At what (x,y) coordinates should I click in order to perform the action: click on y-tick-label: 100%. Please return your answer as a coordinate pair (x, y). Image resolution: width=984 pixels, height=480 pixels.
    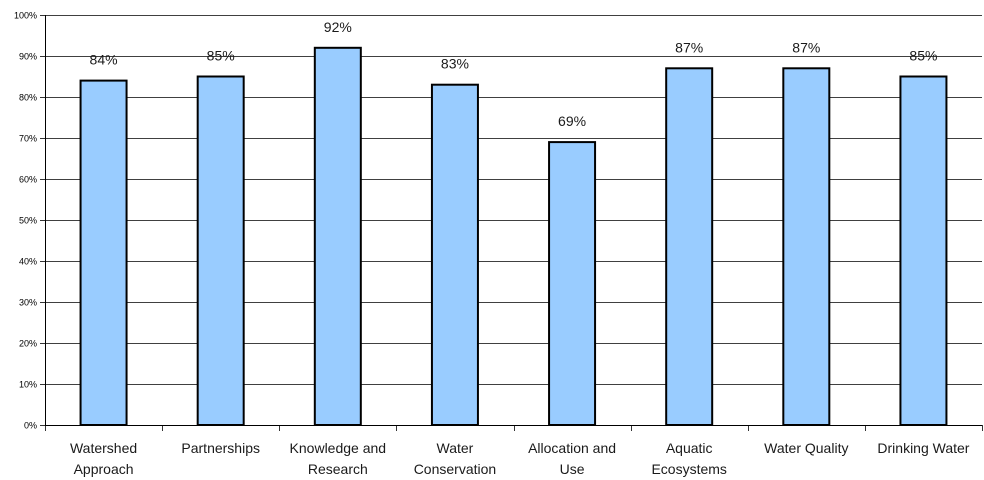
    Looking at the image, I should click on (25, 16).